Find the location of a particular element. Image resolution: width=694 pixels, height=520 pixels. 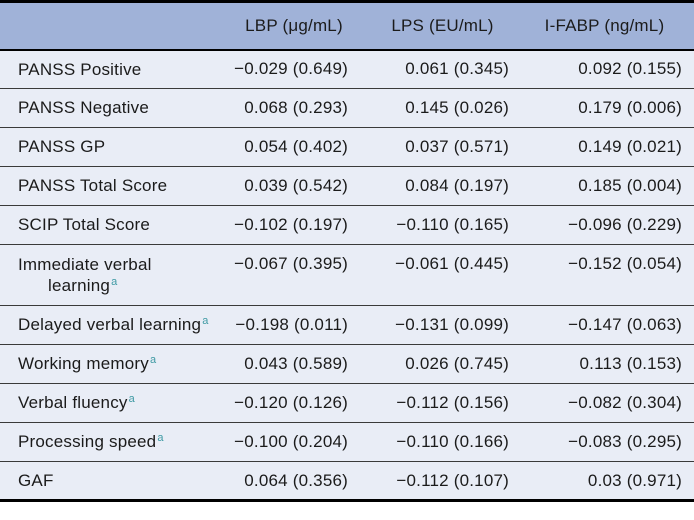

value-cell: −0.102 (0.197) is located at coordinates (291, 224).